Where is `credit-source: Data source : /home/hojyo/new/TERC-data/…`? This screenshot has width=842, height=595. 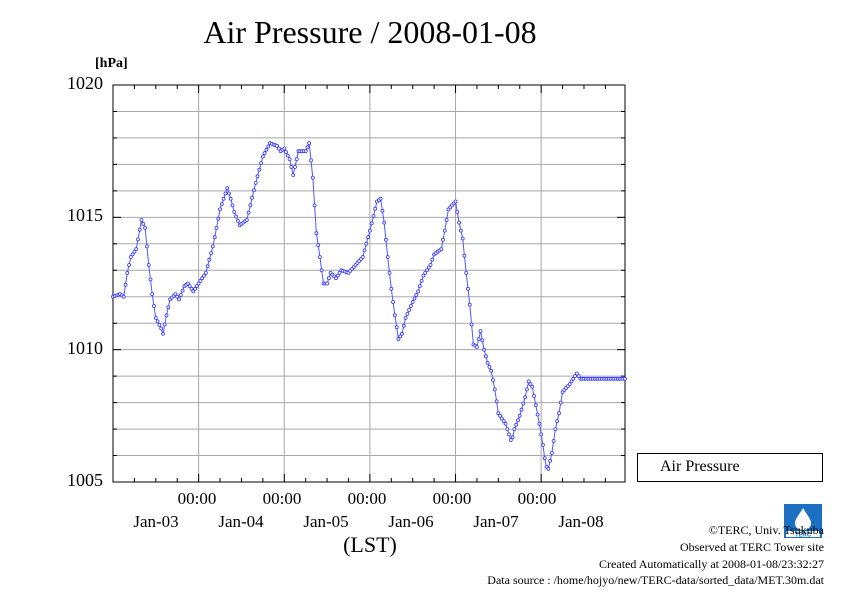
credit-source: Data source : /home/hojyo/new/TERC-data/… is located at coordinates (655, 580).